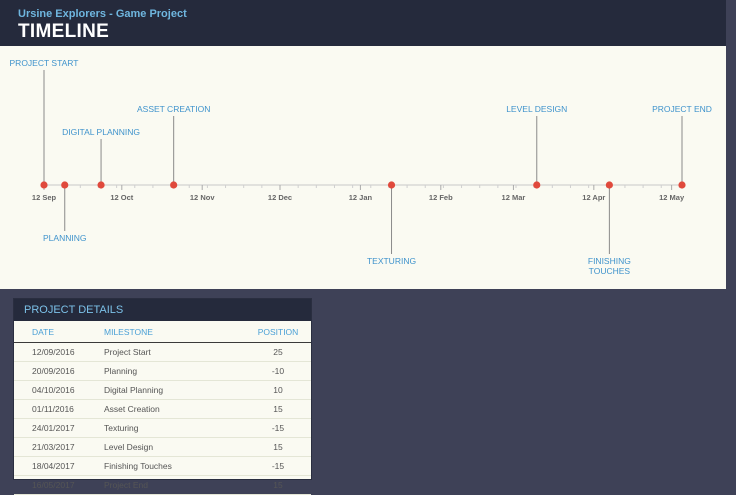 This screenshot has height=495, width=736. I want to click on milestone-label: FINISHING, so click(609, 261).